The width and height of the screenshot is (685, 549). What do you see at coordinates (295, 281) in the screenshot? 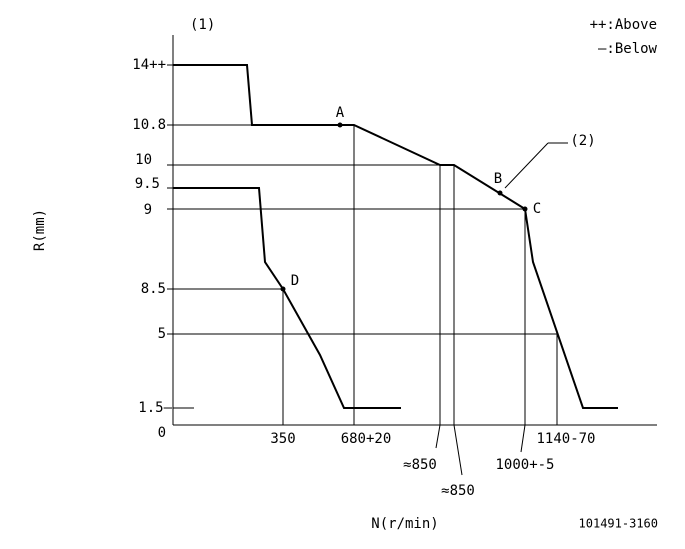
I see `point-label: D` at bounding box center [295, 281].